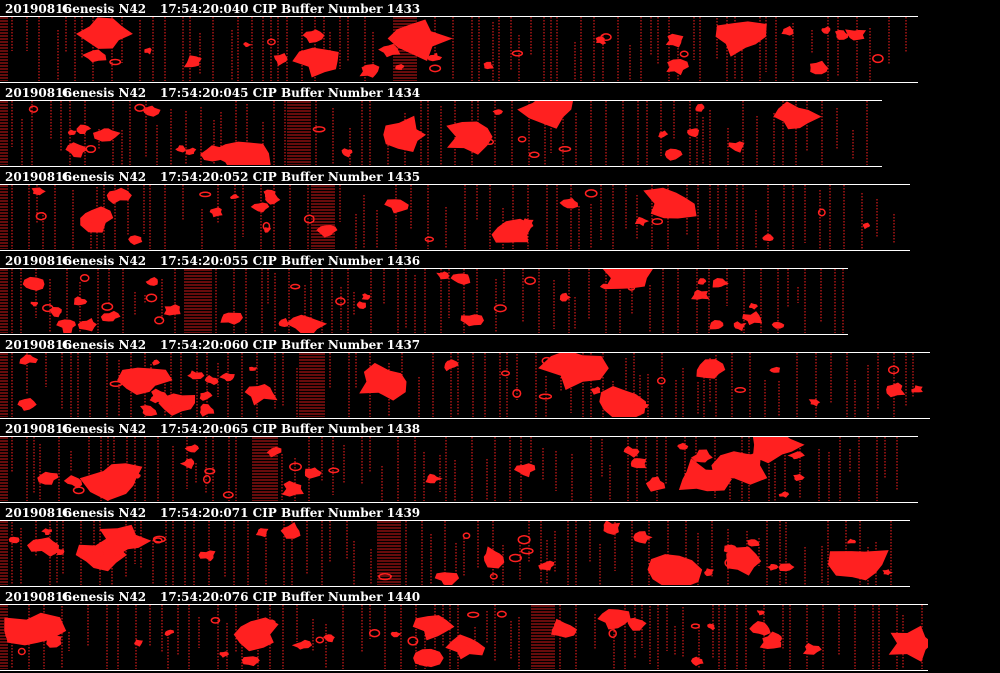 This screenshot has width=1000, height=673. Describe the element at coordinates (290, 9) in the screenshot. I see `buffer-timestamp-number: 17:54:20:040 CIP Buffer Number 1433` at that location.